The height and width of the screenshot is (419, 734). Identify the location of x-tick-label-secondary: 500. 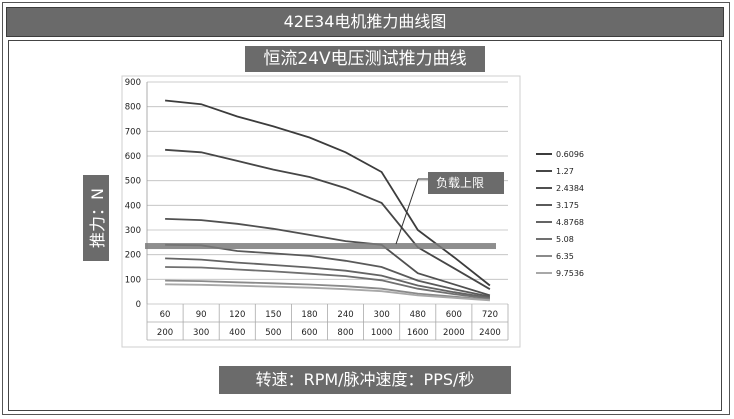
(273, 333).